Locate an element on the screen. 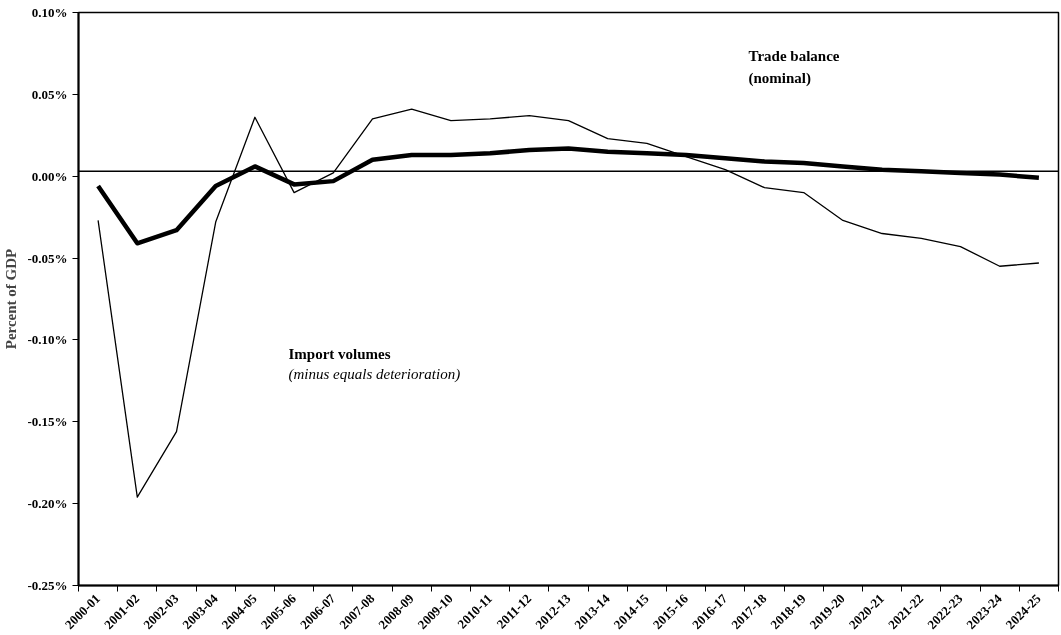 The width and height of the screenshot is (1061, 635). y-axis-title: Percent of GDP is located at coordinates (11, 299).